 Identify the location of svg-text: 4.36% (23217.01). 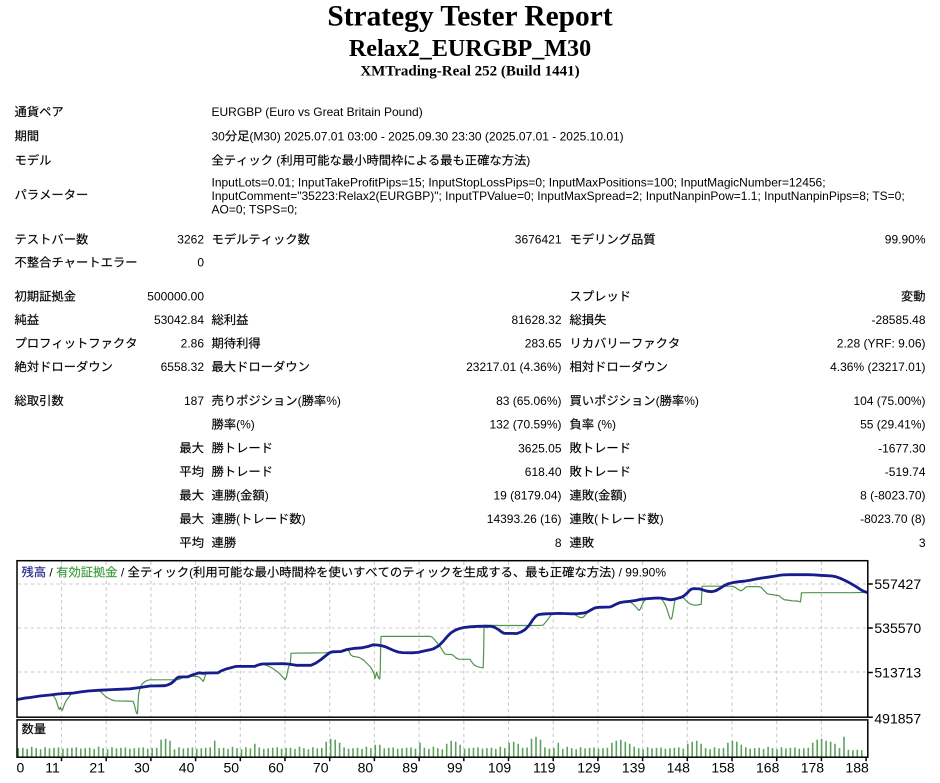
(877, 367).